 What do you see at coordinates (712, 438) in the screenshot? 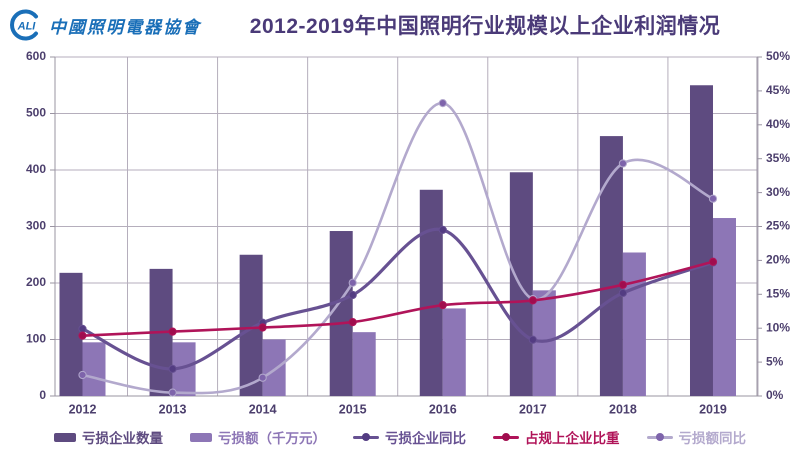
I see `legend-label: 亏损额同比` at bounding box center [712, 438].